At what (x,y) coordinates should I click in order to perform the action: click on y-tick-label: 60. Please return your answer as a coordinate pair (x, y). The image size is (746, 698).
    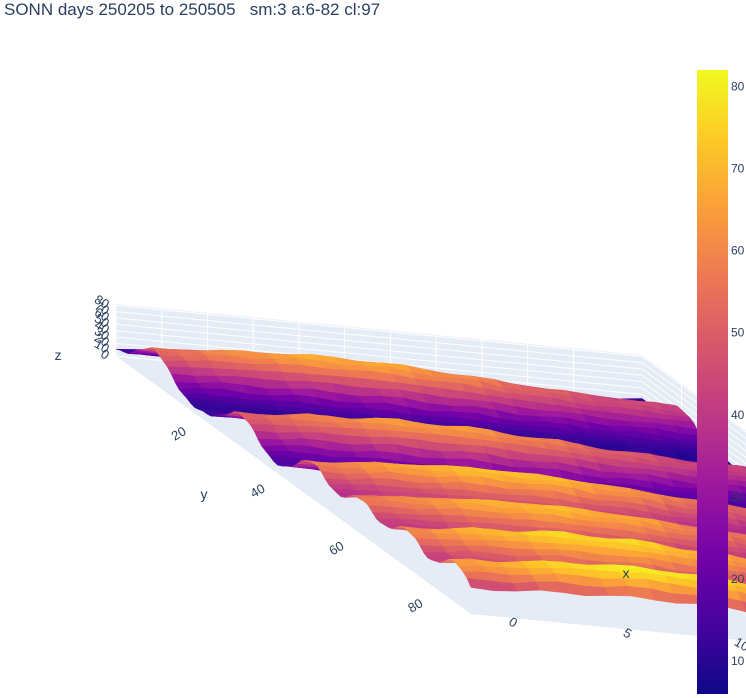
    Looking at the image, I should click on (336, 548).